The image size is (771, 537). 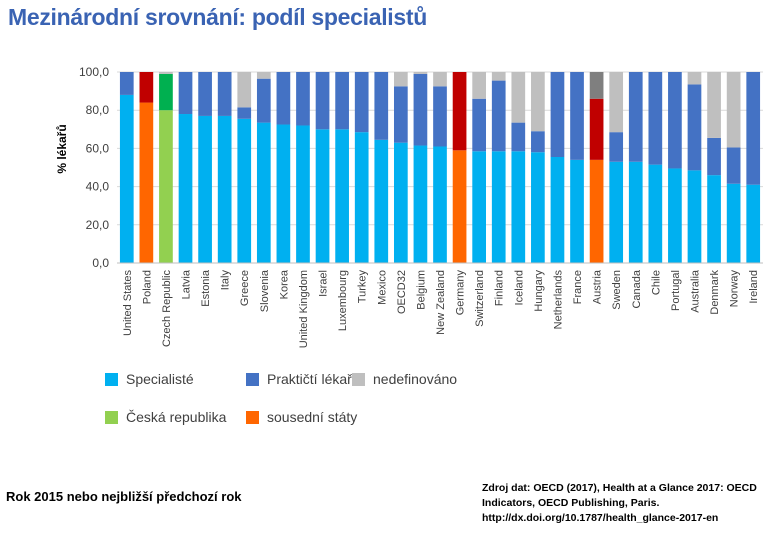 What do you see at coordinates (421, 290) in the screenshot?
I see `x-tick-label: Belgium` at bounding box center [421, 290].